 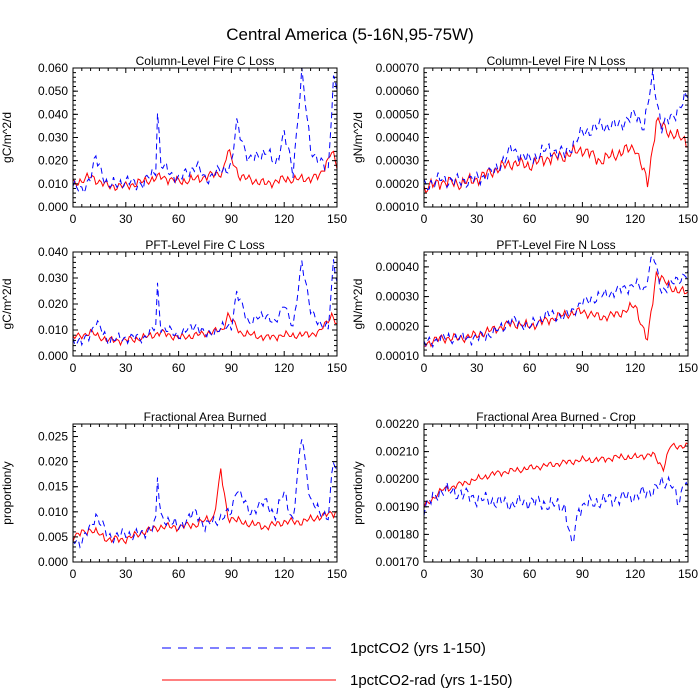 What do you see at coordinates (53, 537) in the screenshot?
I see `y-tick-label: 0.005` at bounding box center [53, 537].